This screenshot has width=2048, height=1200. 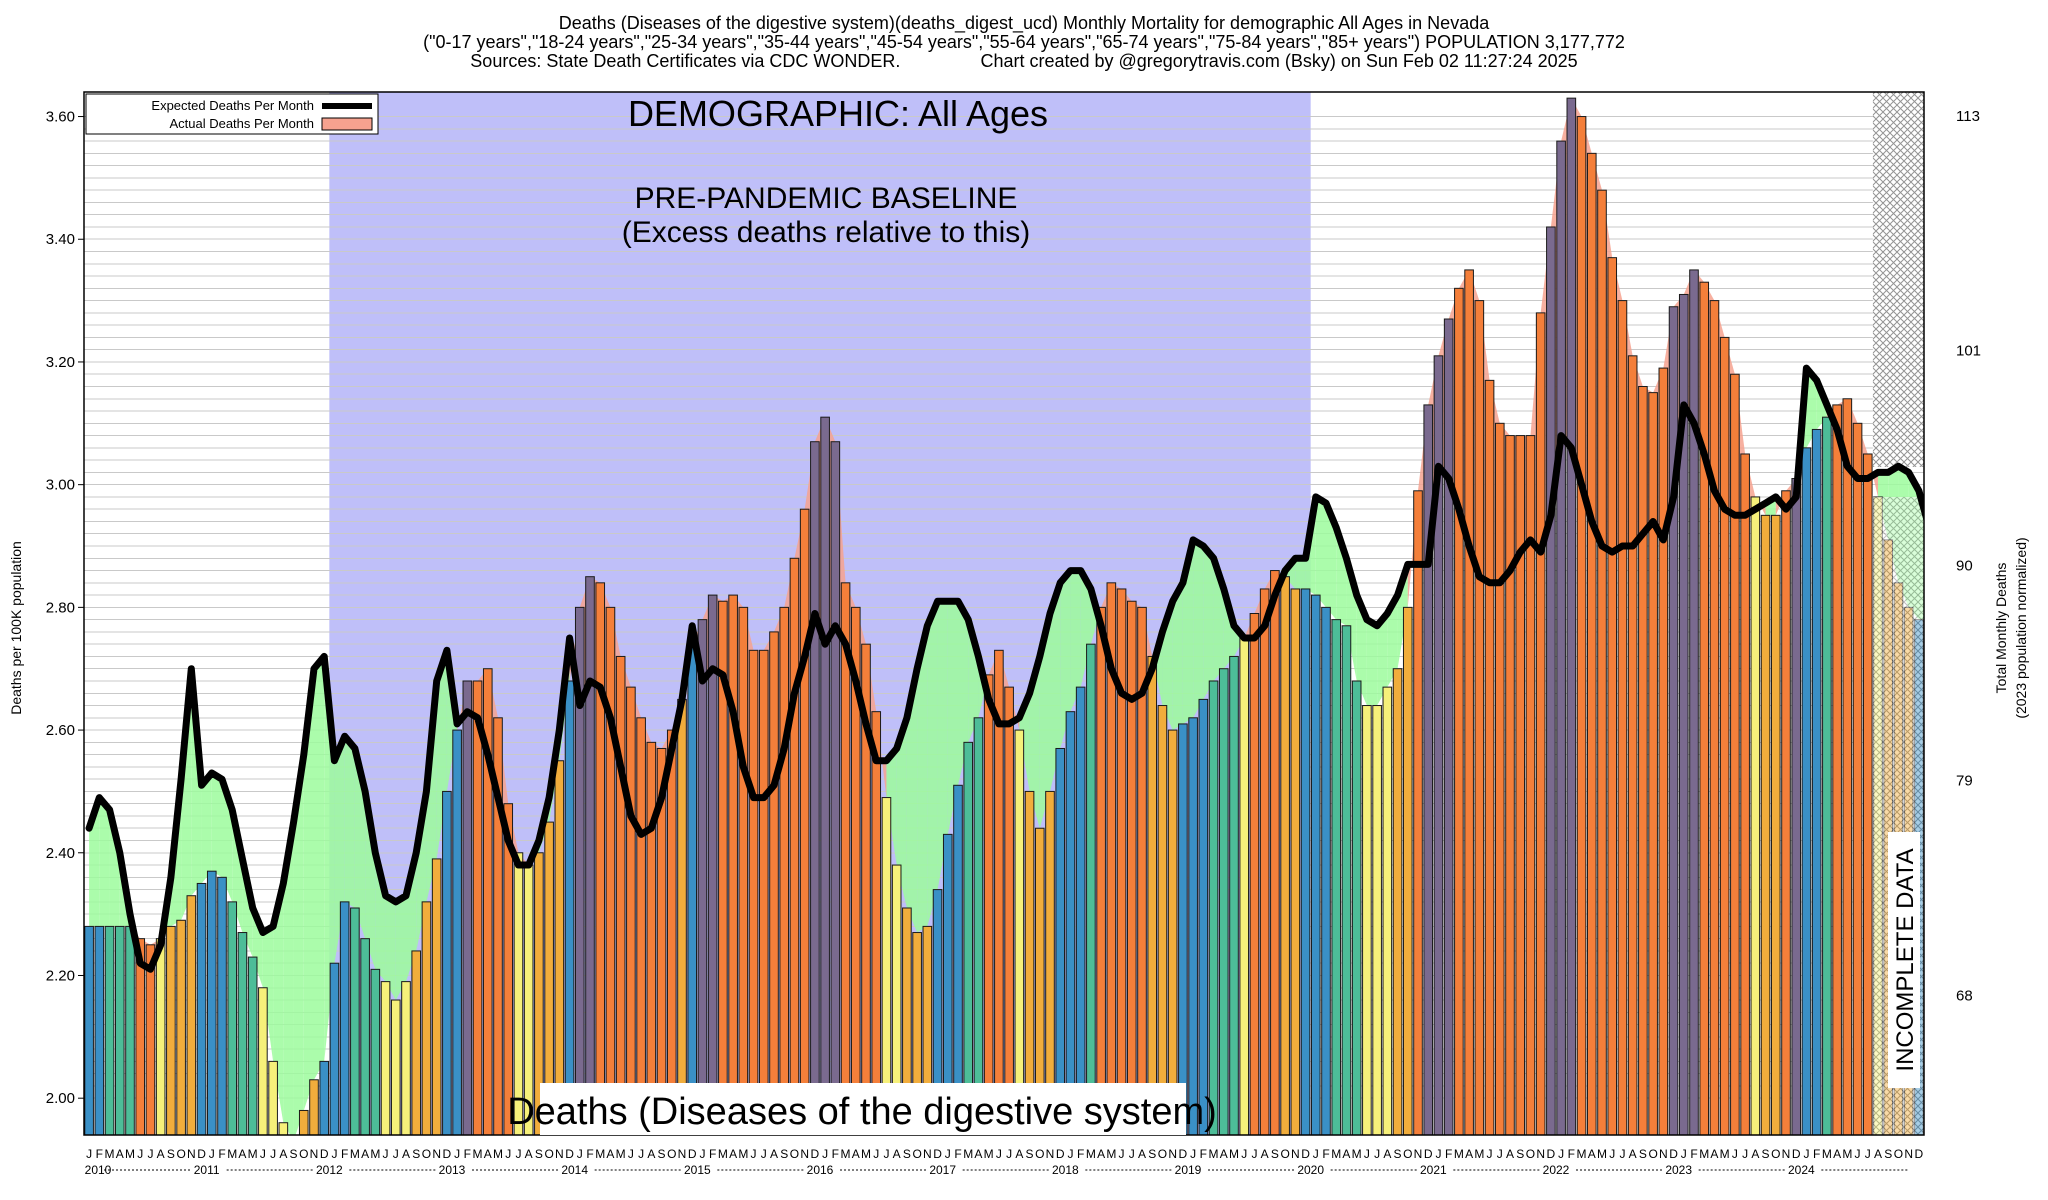 What do you see at coordinates (207, 1170) in the screenshot?
I see `year-tick-label: 2011` at bounding box center [207, 1170].